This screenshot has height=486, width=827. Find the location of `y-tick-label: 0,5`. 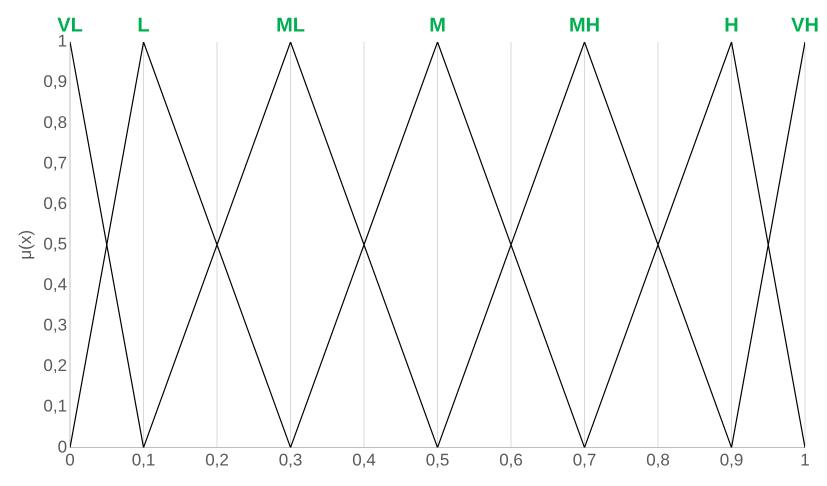

y-tick-label: 0,5 is located at coordinates (55, 244).